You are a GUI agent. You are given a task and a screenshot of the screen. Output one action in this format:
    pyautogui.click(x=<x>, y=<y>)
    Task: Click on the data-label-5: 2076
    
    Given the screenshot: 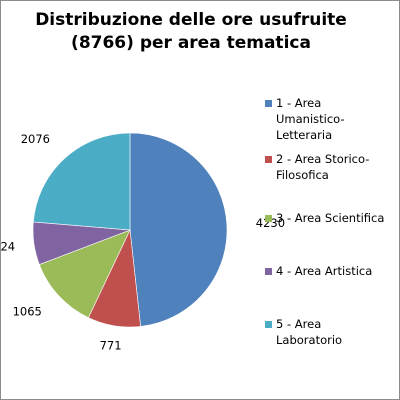 What is the action you would take?
    pyautogui.click(x=35, y=139)
    